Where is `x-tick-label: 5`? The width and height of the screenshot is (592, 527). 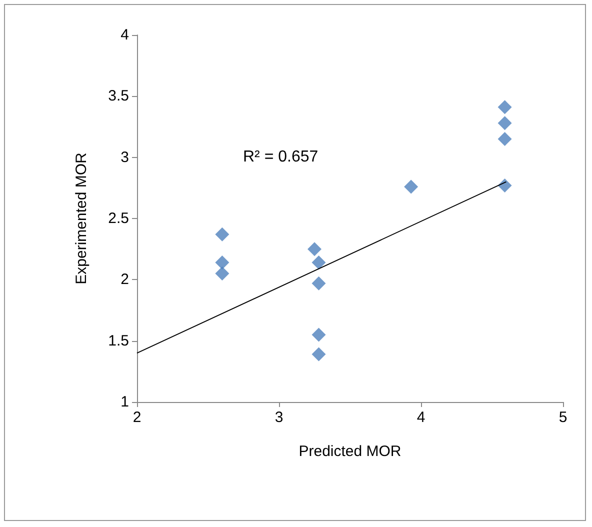 x-tick-label: 5 is located at coordinates (563, 417).